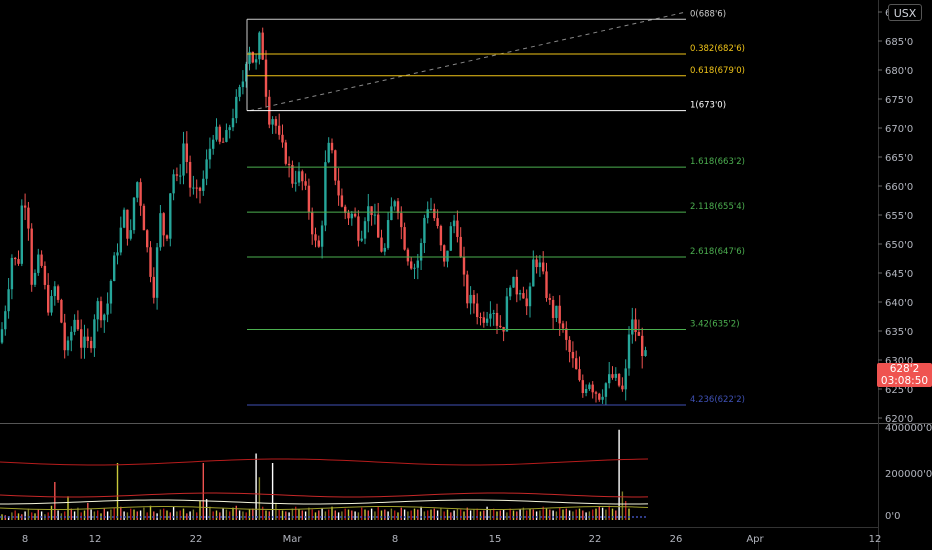 The height and width of the screenshot is (550, 932). I want to click on fib-level-label: 1.618(663'2), so click(717, 162).